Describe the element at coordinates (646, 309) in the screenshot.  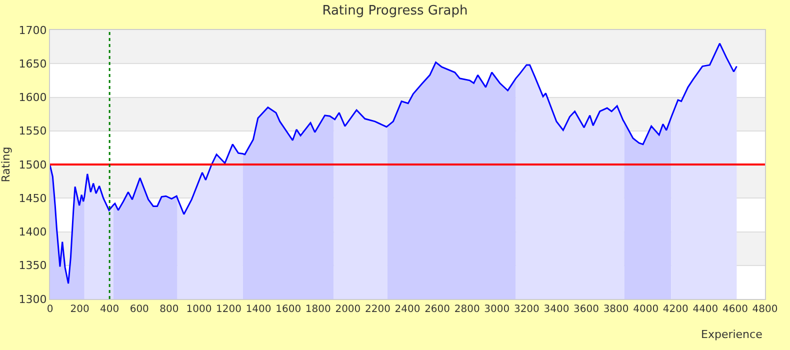
I see `x-tick-label: 4000` at that location.